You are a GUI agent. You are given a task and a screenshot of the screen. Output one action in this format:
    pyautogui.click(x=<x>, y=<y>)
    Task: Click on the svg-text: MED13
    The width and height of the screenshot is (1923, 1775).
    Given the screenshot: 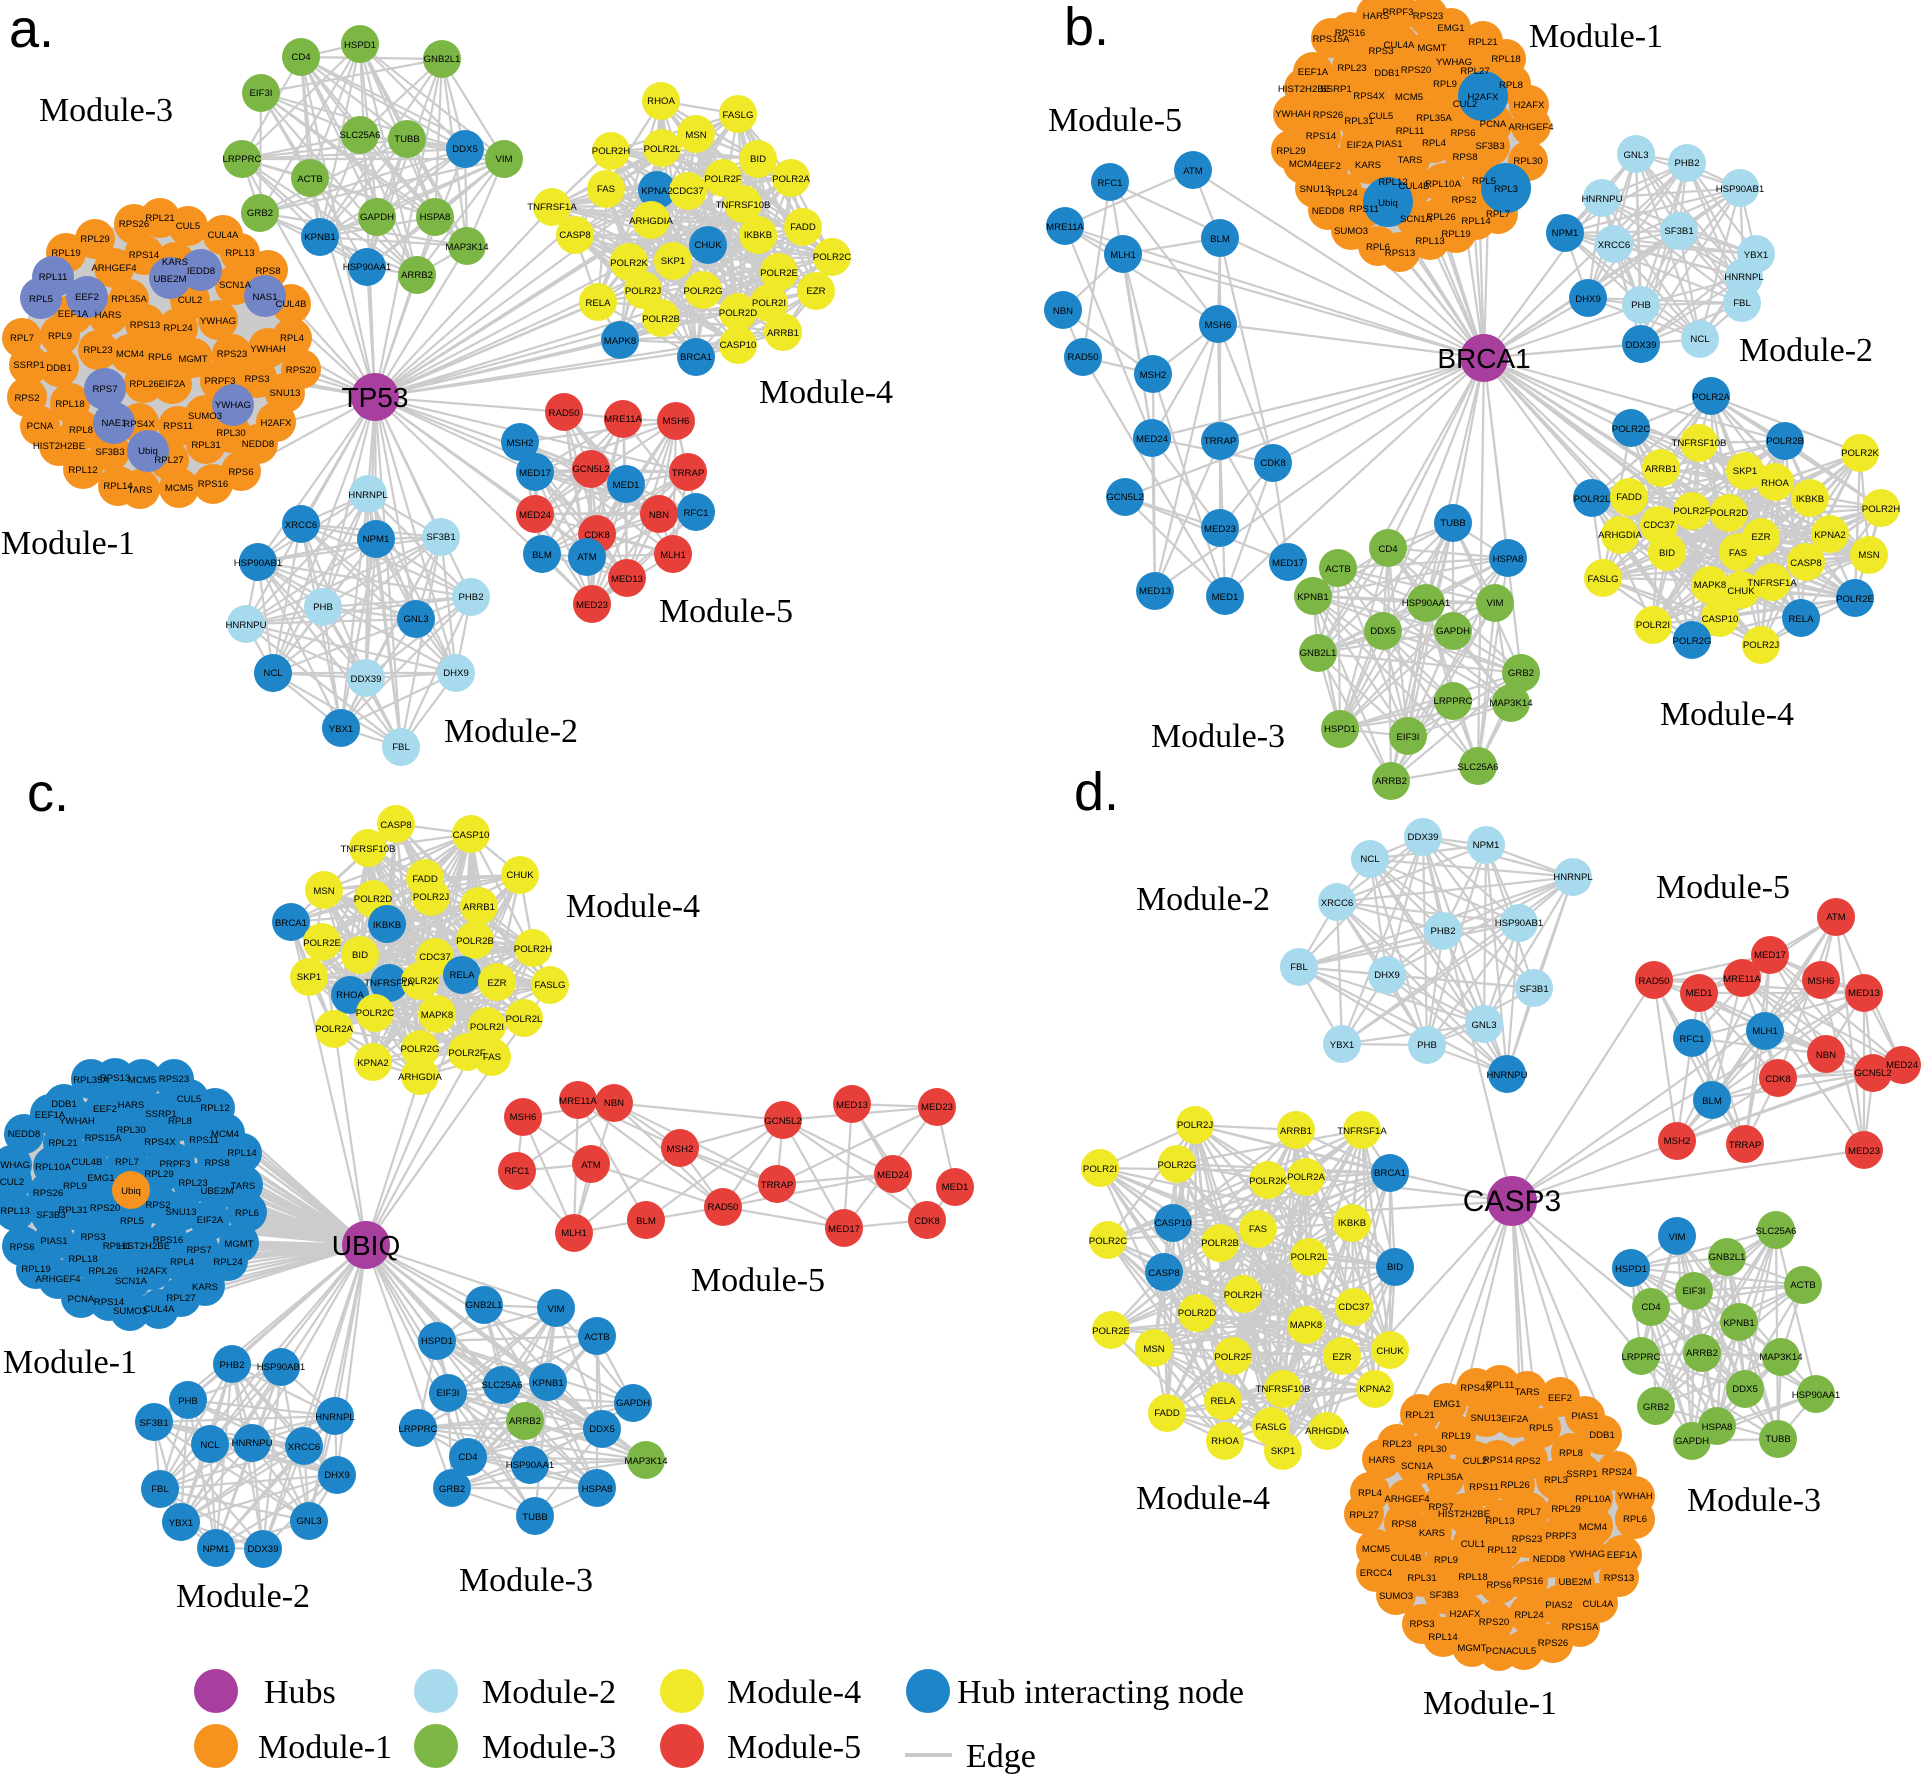 What is the action you would take?
    pyautogui.click(x=1864, y=993)
    